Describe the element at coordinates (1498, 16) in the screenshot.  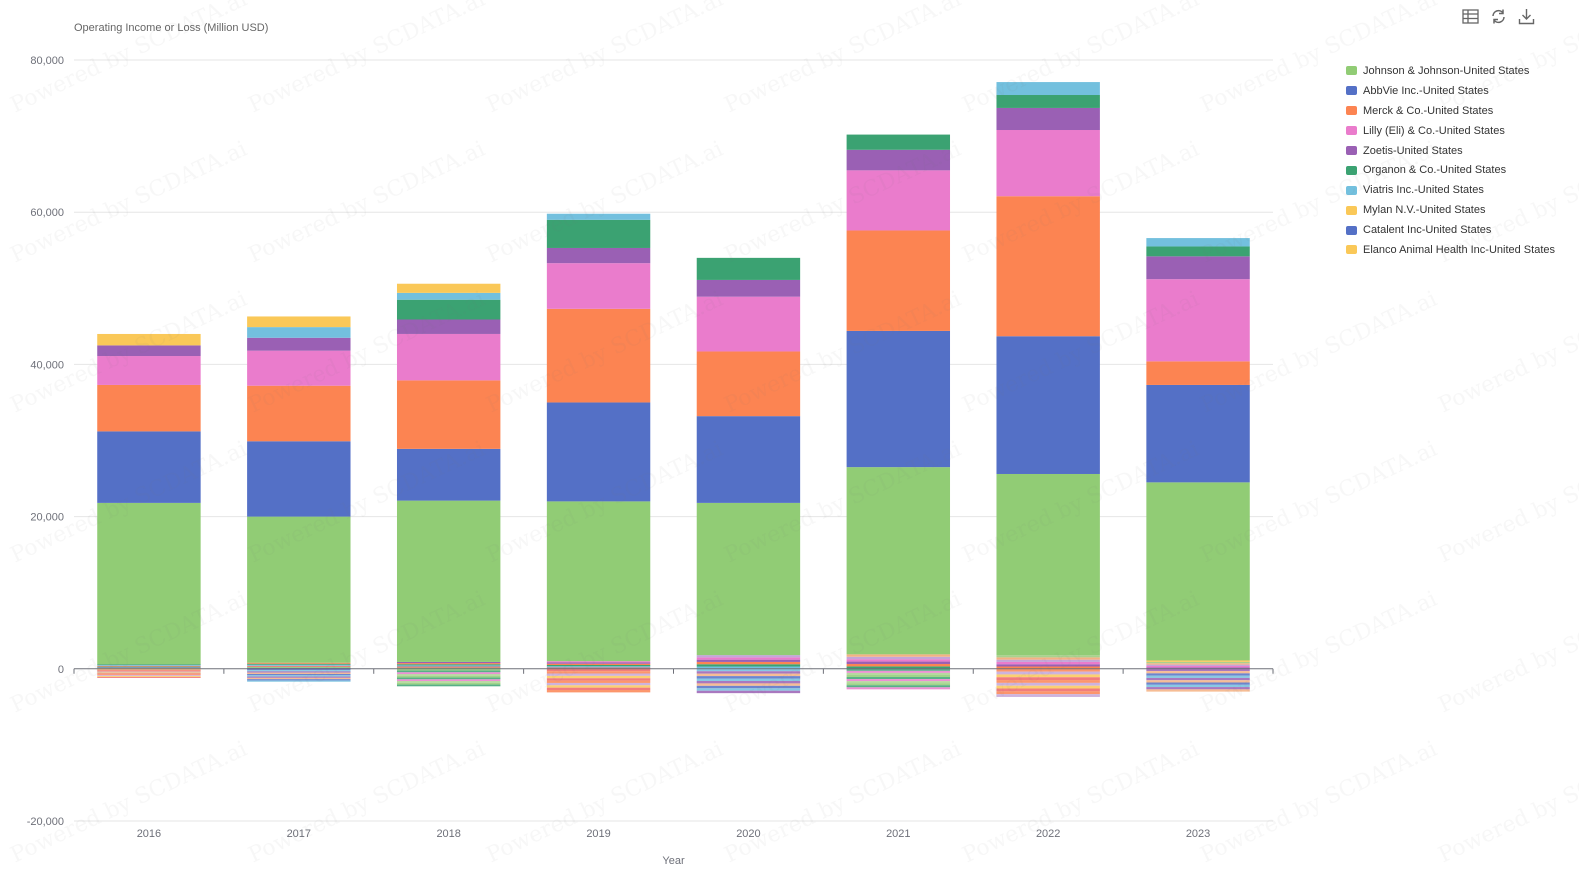
I see `refresh-icon` at that location.